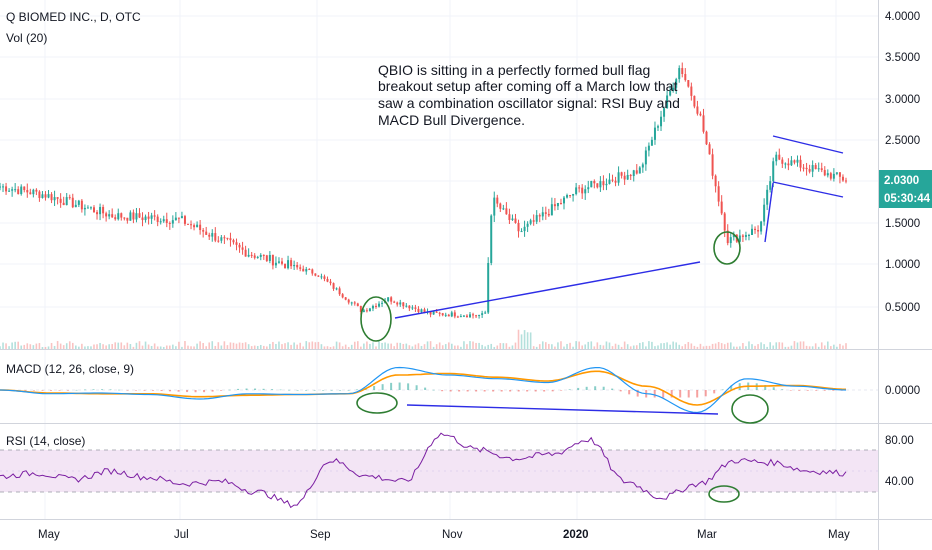 This screenshot has height=550, width=932. Describe the element at coordinates (724, 494) in the screenshot. I see `rsi-march-circle` at that location.